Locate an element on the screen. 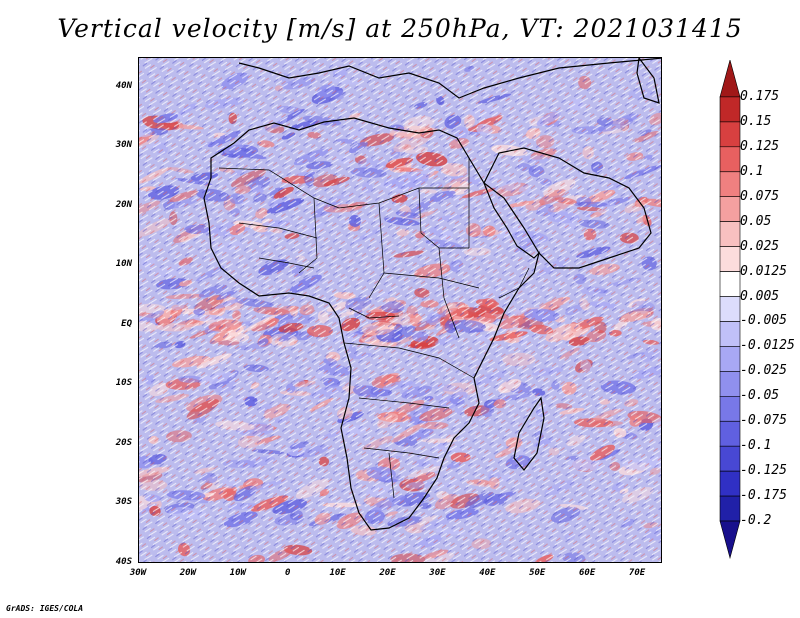  colorbar-level-label: 0.005 is located at coordinates (760, 296).